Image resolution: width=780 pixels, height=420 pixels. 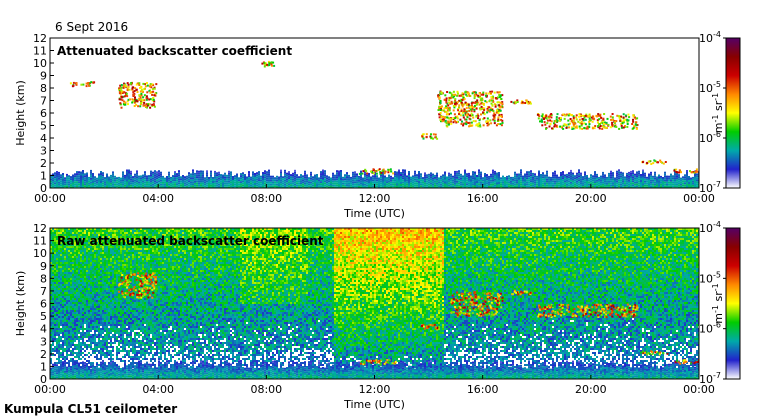 I want to click on panel-title: Attenuated backscatter coefficient, so click(x=174, y=51).